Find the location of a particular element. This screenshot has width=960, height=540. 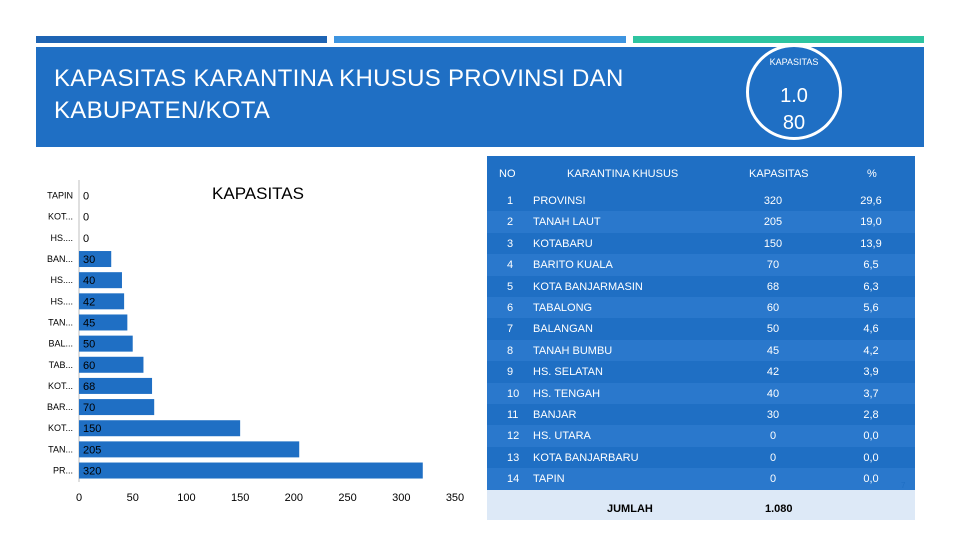

table-row: 11 BANJAR 30 2,8 is located at coordinates (701, 415).